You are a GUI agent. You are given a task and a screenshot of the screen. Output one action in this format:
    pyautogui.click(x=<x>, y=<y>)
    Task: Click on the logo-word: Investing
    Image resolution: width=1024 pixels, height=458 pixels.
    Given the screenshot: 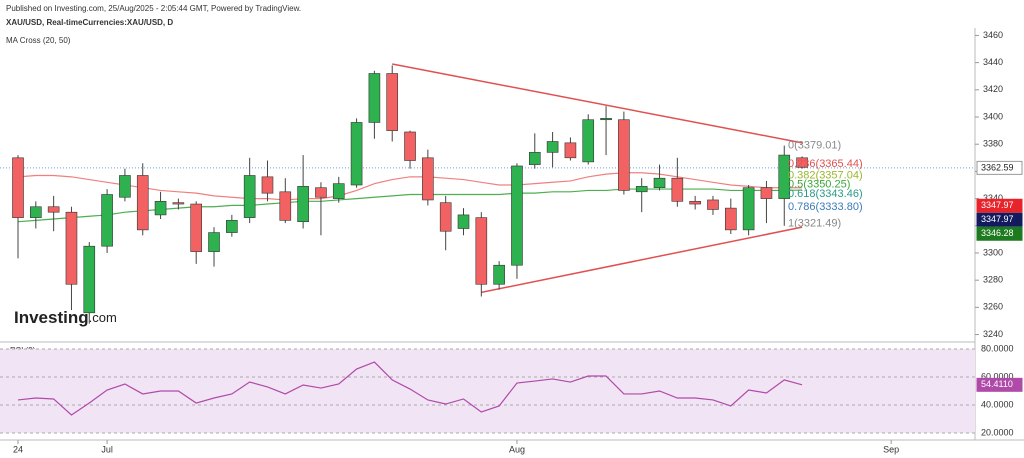 What is the action you would take?
    pyautogui.click(x=51, y=317)
    